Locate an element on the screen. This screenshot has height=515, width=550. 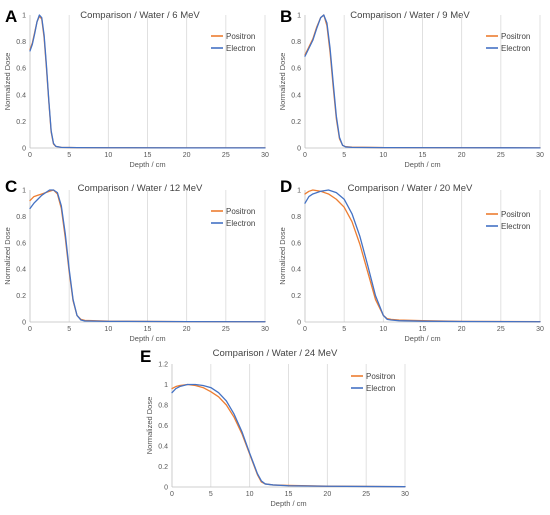
chart-title: Comparison / Water / 24 MeV is located at coordinates (275, 353).